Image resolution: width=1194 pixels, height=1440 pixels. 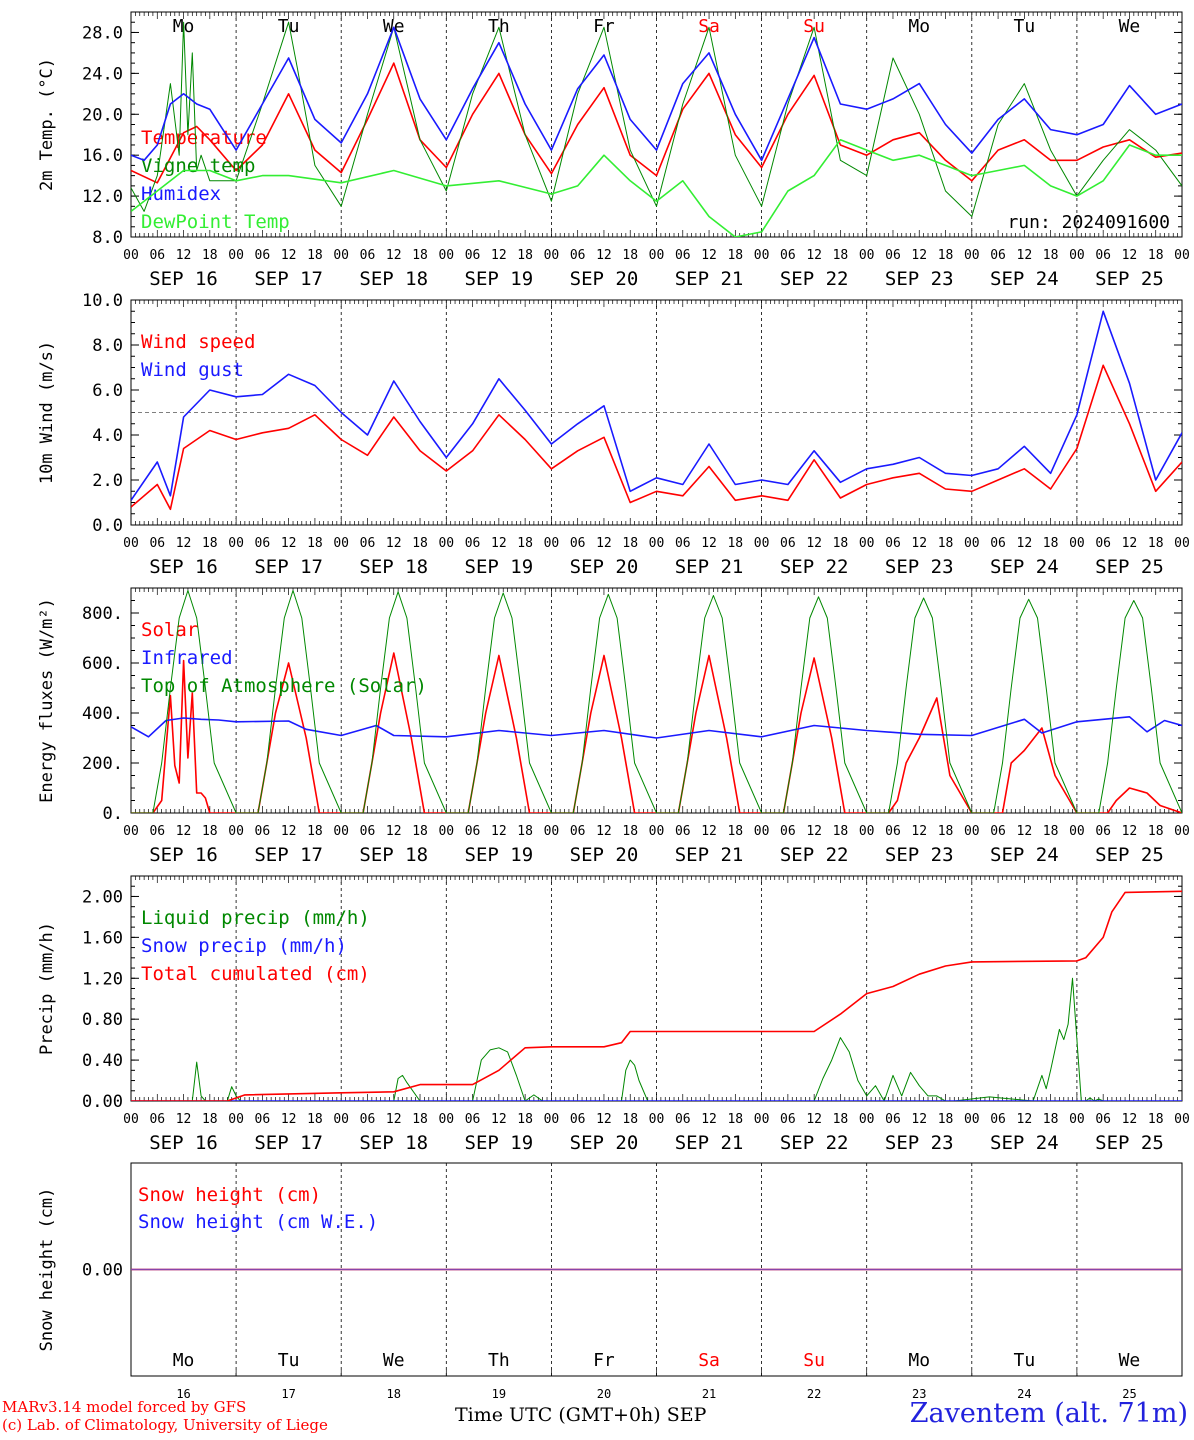 I want to click on series-line-dewpoint-temp, so click(x=656, y=188).